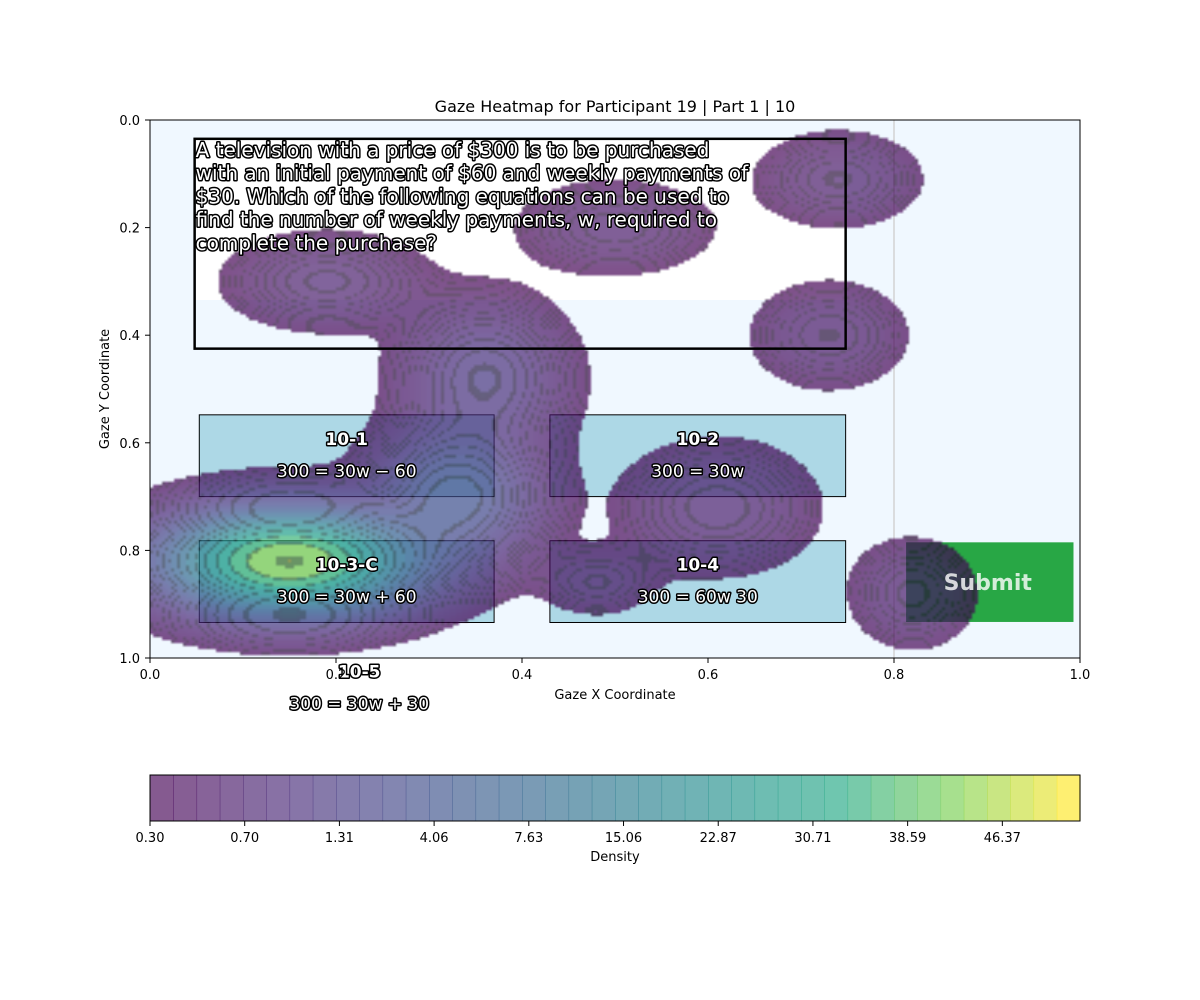 This screenshot has height=1000, width=1200. What do you see at coordinates (812, 838) in the screenshot?
I see `colorbar-tick-label: 30.71` at bounding box center [812, 838].